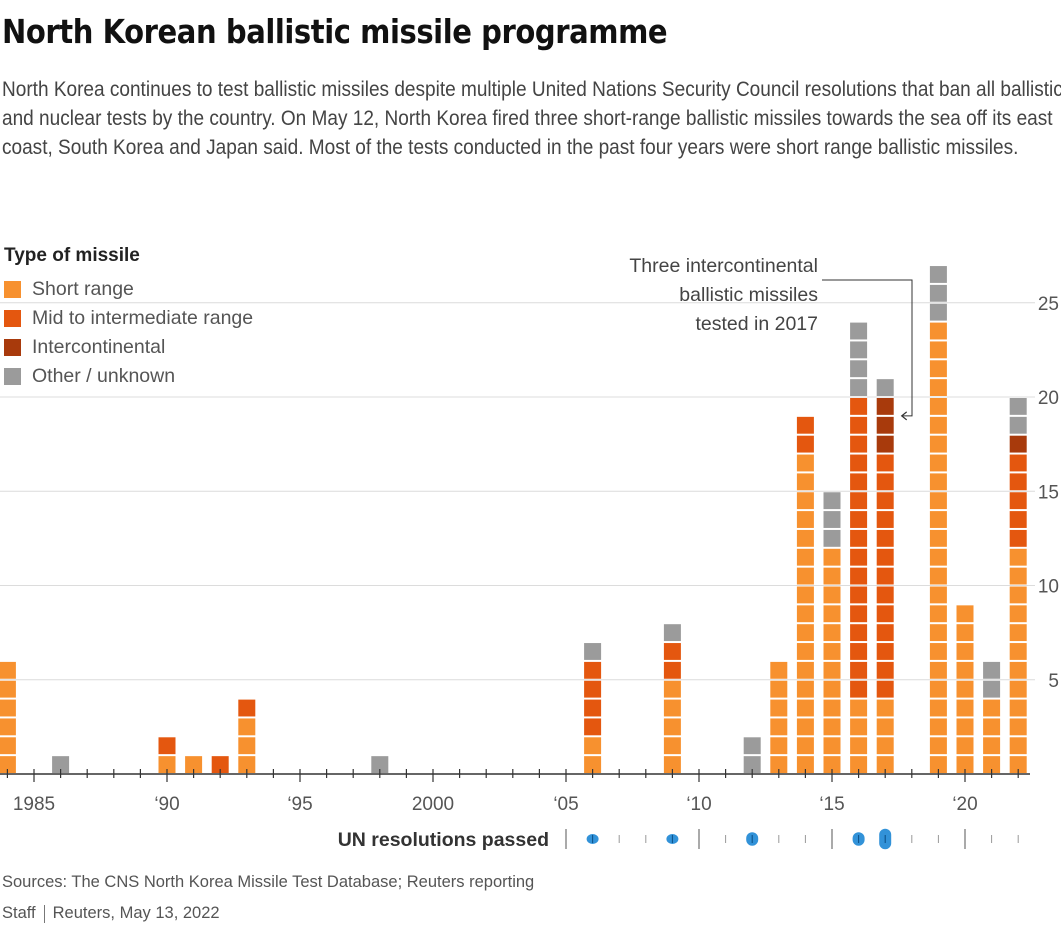 The width and height of the screenshot is (1061, 935). I want to click on bar-1990, so click(167, 755).